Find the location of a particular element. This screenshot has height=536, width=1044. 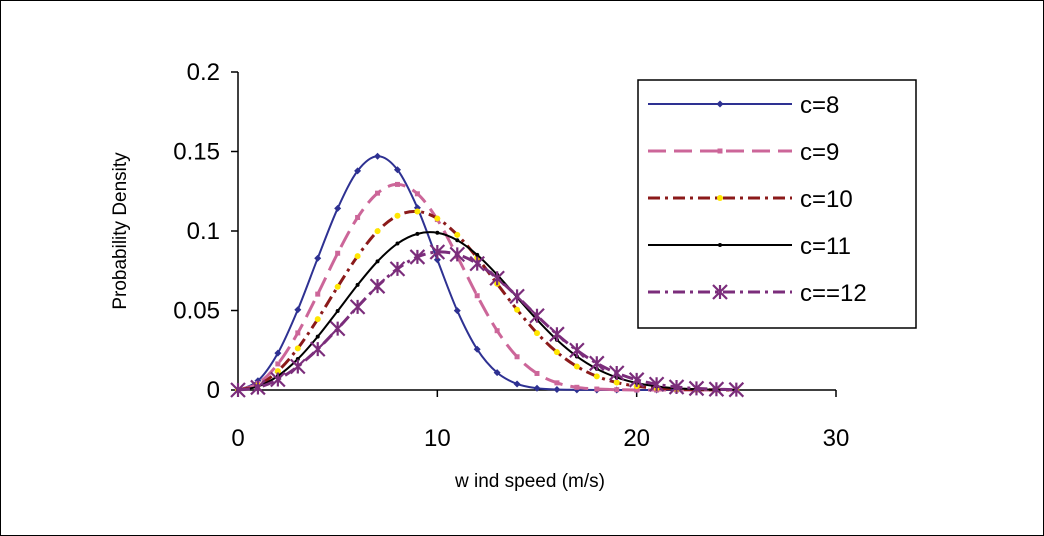

x-tick-label: 0 is located at coordinates (237, 438).